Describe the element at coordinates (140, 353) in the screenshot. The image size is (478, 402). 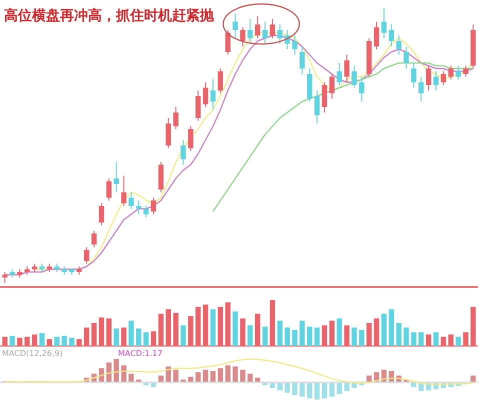
I see `text: MACD:1.17` at that location.